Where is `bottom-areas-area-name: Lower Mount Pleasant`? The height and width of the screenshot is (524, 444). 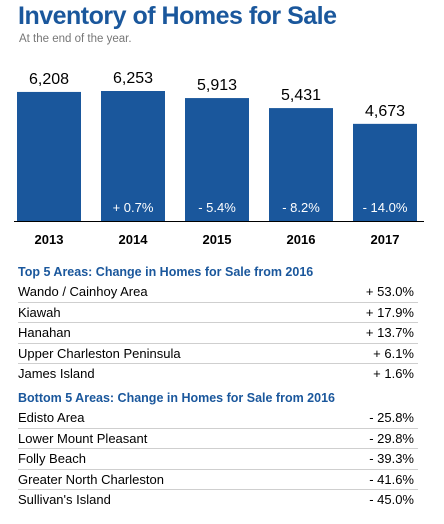
bottom-areas-area-name: Lower Mount Pleasant is located at coordinates (83, 438).